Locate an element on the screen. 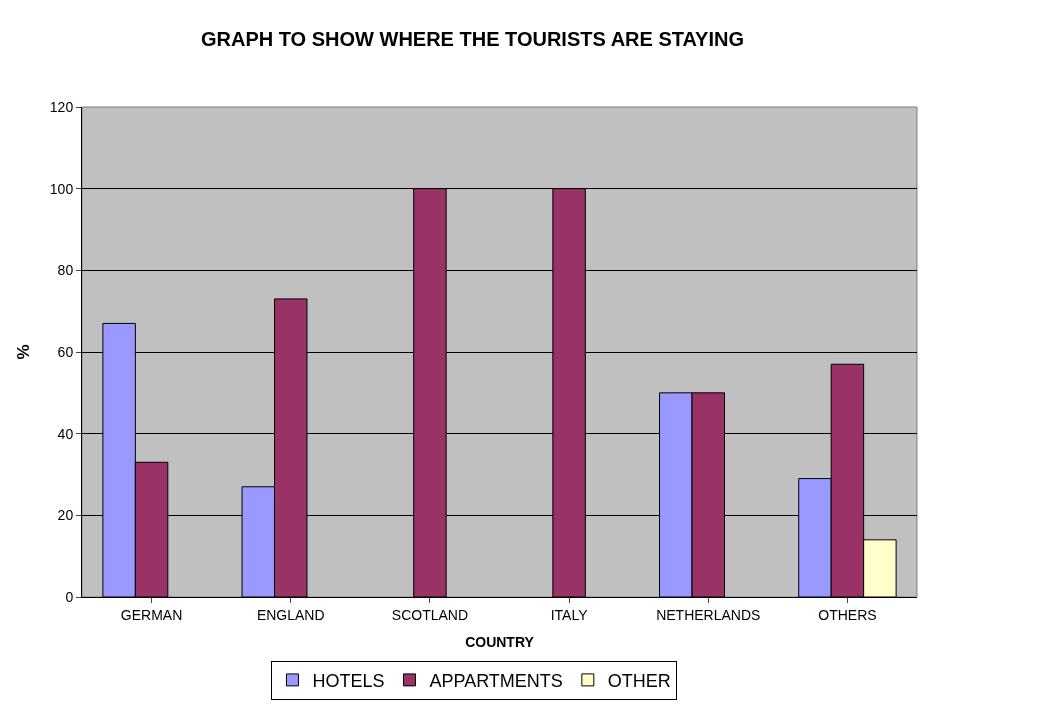 The height and width of the screenshot is (719, 1050). y-axis-title: % is located at coordinates (24, 352).